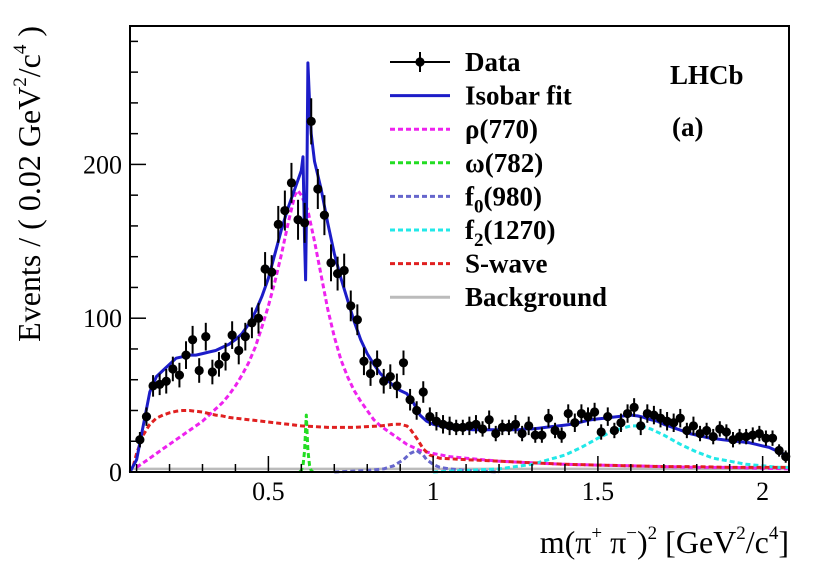 Image resolution: width=830 pixels, height=565 pixels. Describe the element at coordinates (510, 233) in the screenshot. I see `legend-f2-label: f2(1270)` at that location.